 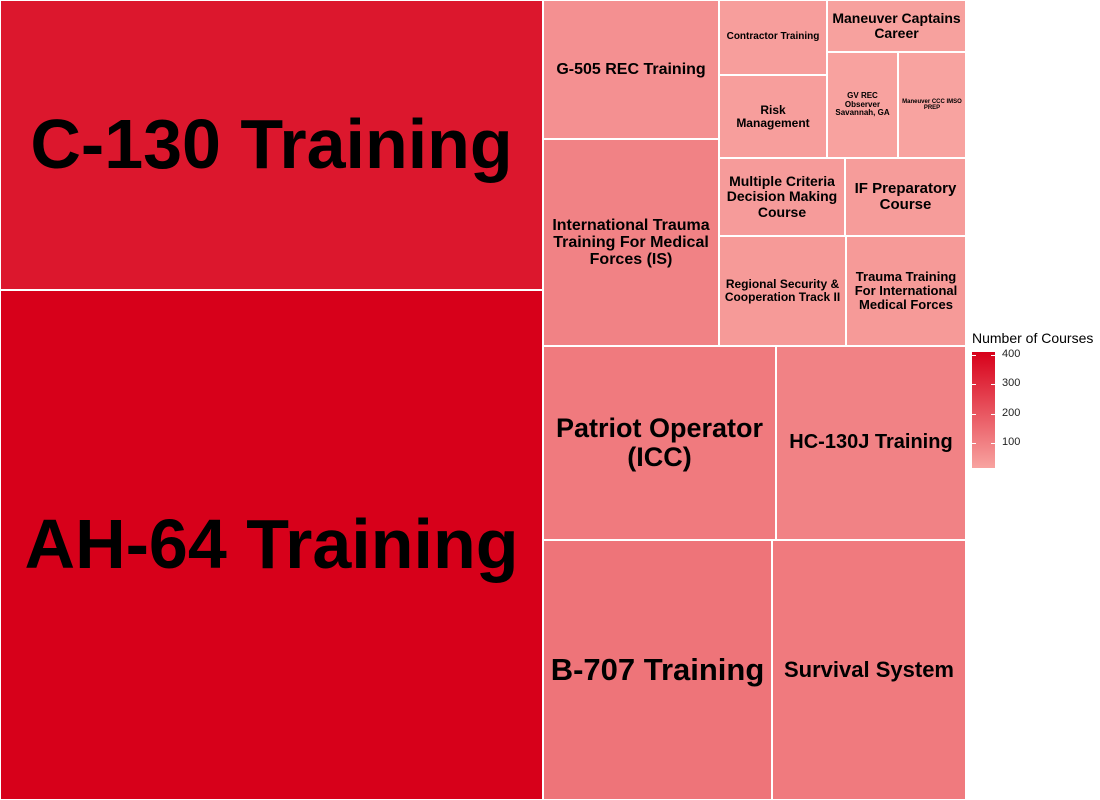 I want to click on treemap-tile-label: Maneuver Captains Career, so click(x=896, y=25).